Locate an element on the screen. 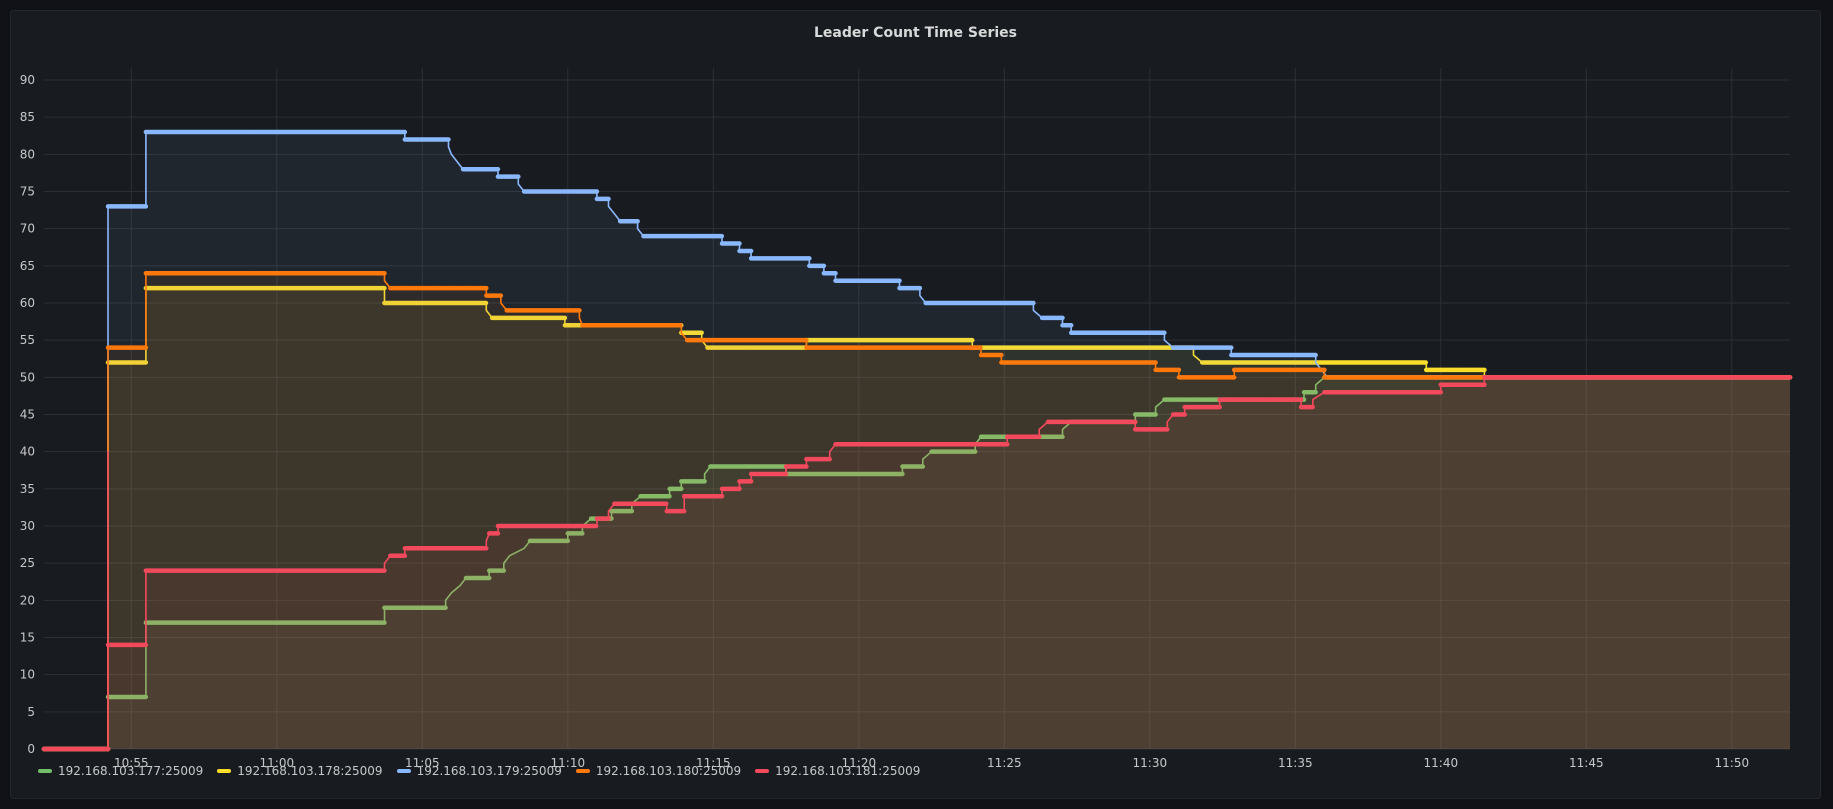 The image size is (1833, 809). x-tick-label: 11:00 is located at coordinates (277, 763).